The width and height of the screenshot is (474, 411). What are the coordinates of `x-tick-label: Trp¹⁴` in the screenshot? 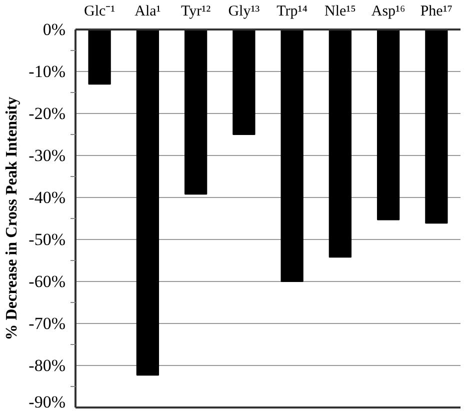 It's located at (292, 12).